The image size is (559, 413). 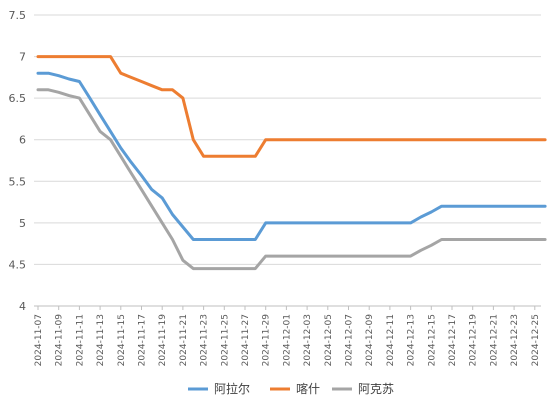 What do you see at coordinates (163, 340) in the screenshot?
I see `x-tick-label: 2024-11-19` at bounding box center [163, 340].